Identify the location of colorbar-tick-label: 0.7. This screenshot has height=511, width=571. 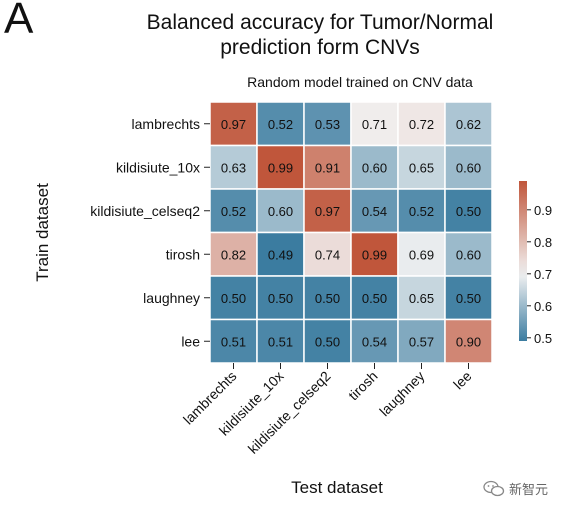
(543, 274).